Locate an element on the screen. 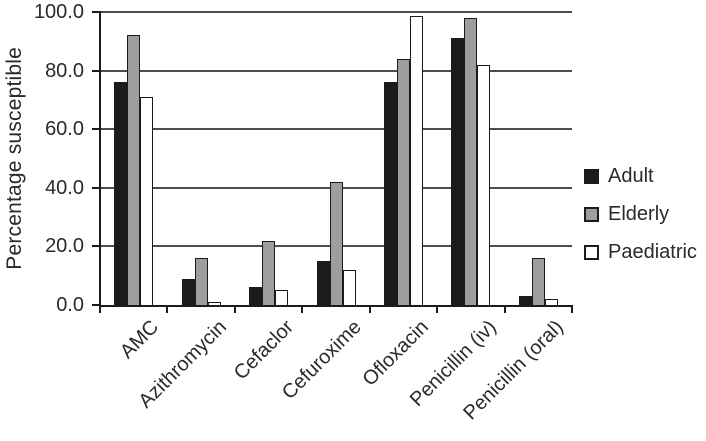 The image size is (706, 441). x-axis-line is located at coordinates (336, 306).